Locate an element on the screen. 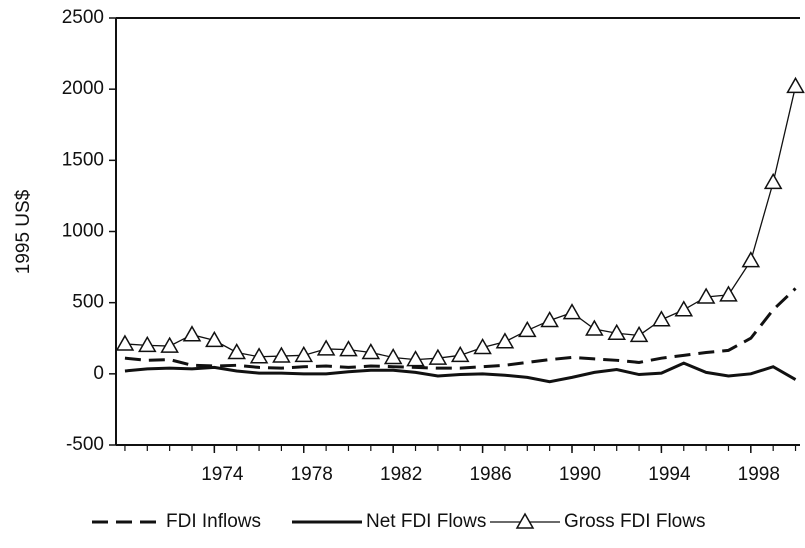  x-tick-label: 1986 is located at coordinates (490, 474).